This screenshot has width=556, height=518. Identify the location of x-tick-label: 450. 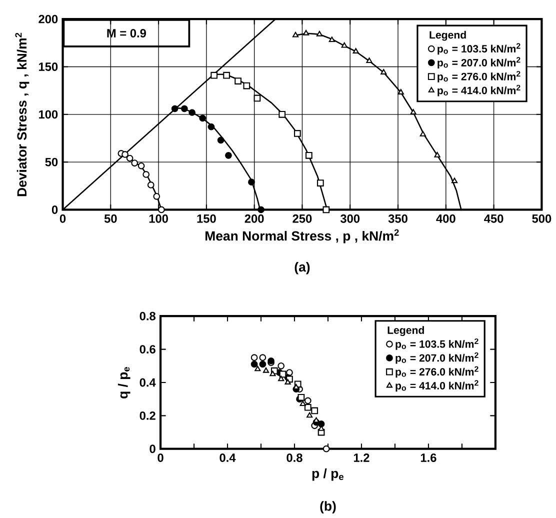
(494, 218).